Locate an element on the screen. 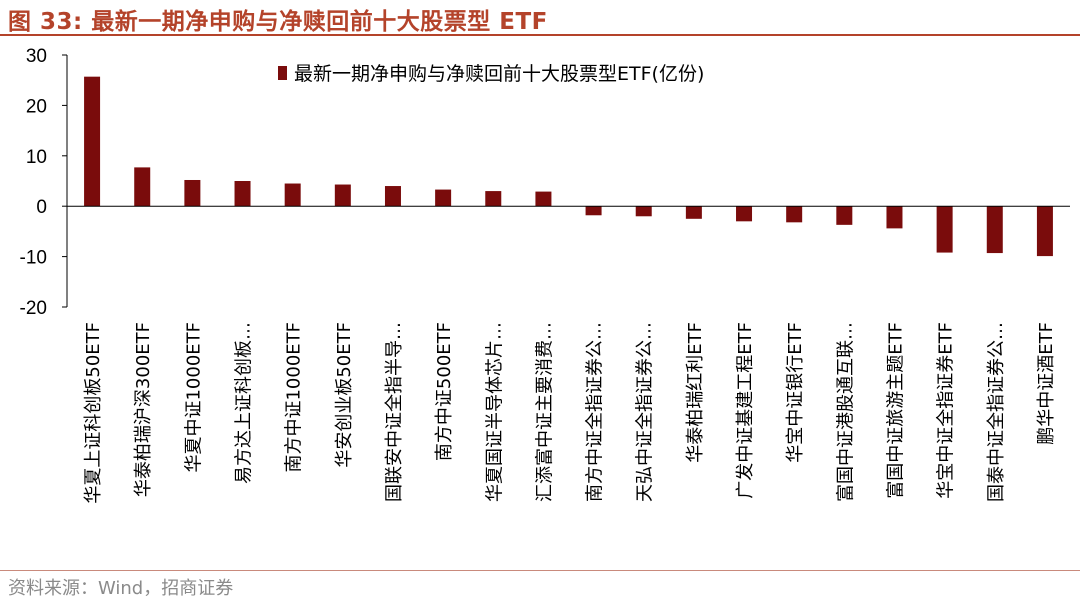 The width and height of the screenshot is (1080, 600). y-tick-label: 20 is located at coordinates (36, 106).